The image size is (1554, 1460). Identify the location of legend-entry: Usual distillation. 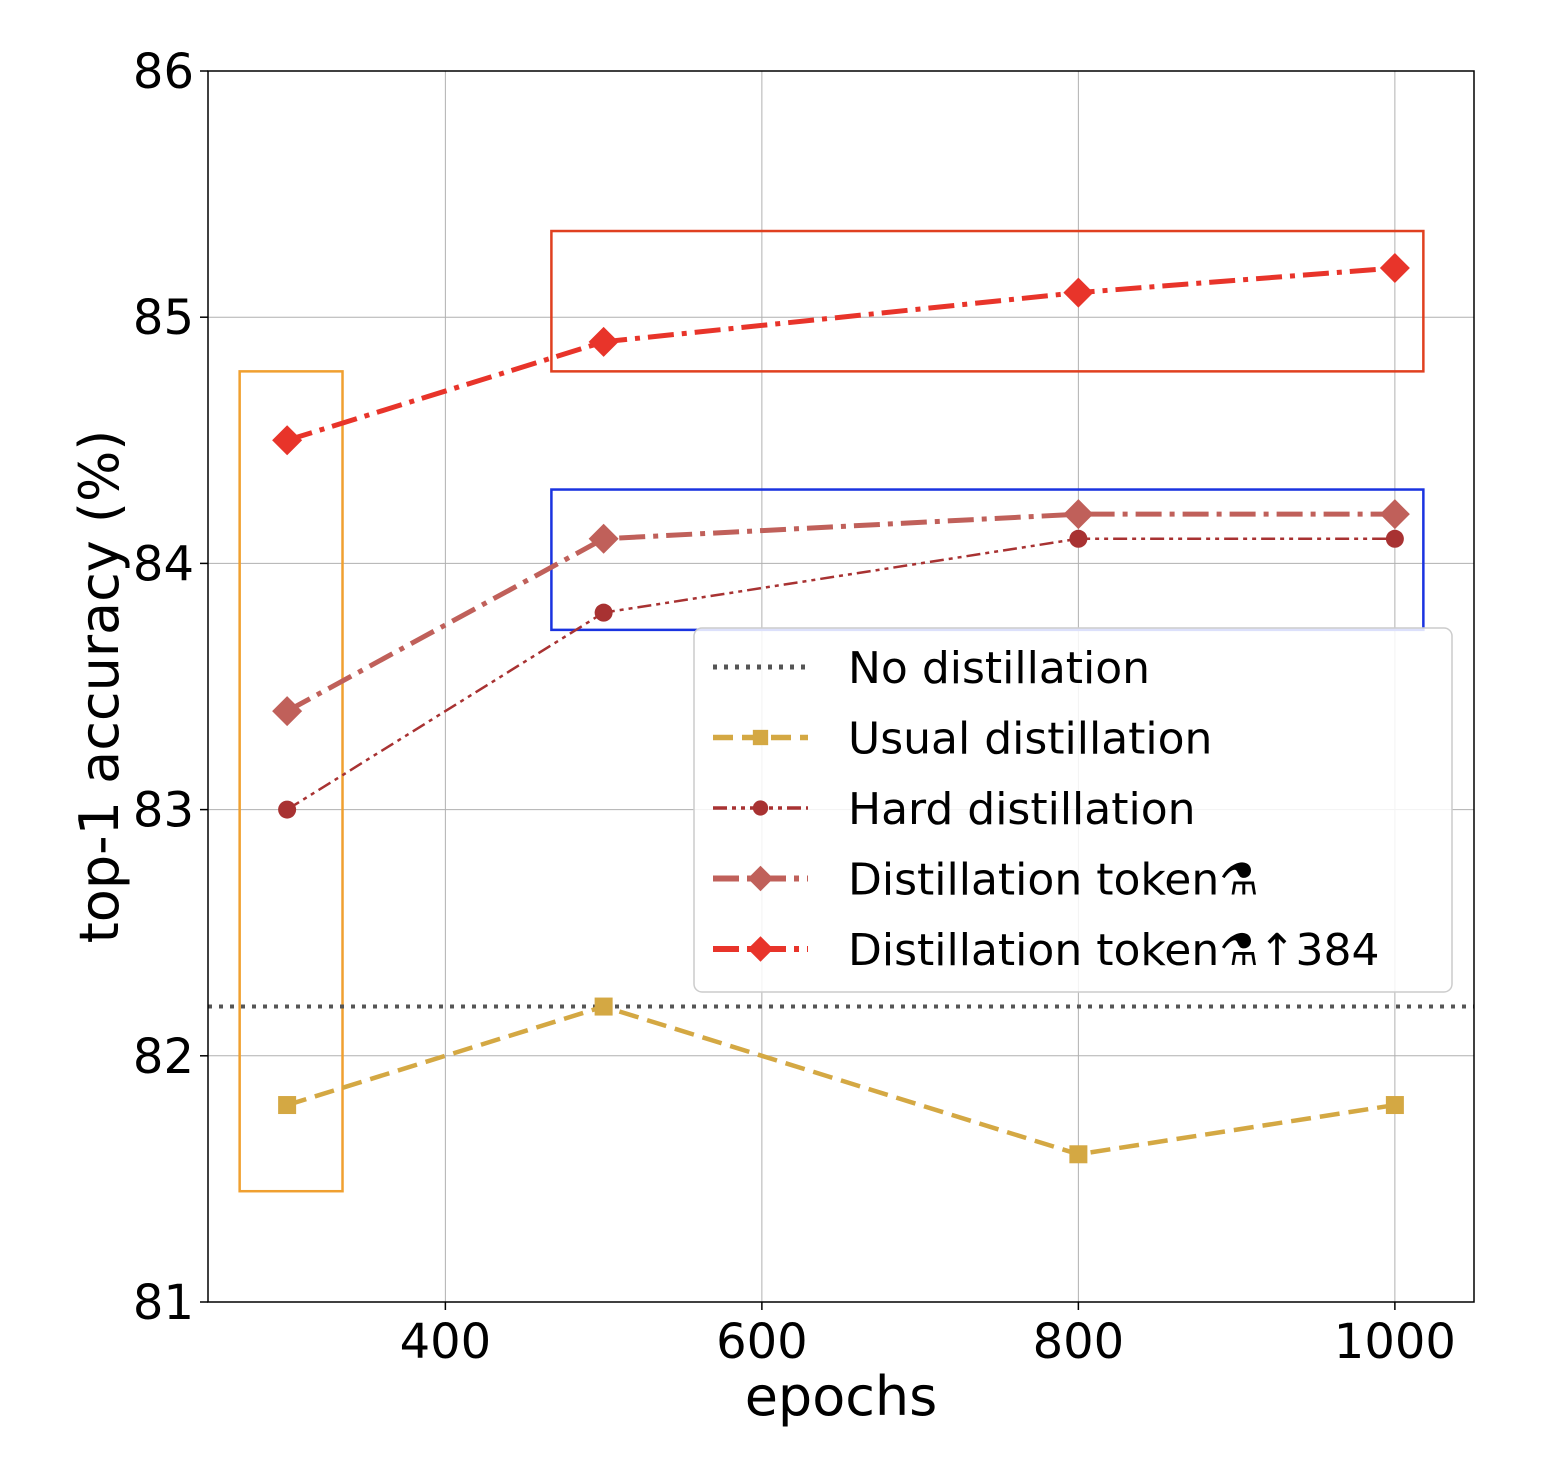
(962, 739).